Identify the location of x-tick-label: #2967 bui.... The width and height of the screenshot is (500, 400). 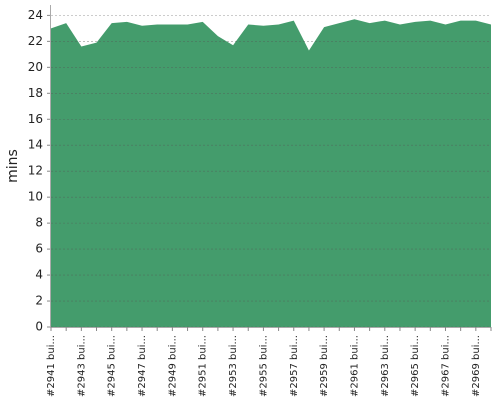
(445, 366).